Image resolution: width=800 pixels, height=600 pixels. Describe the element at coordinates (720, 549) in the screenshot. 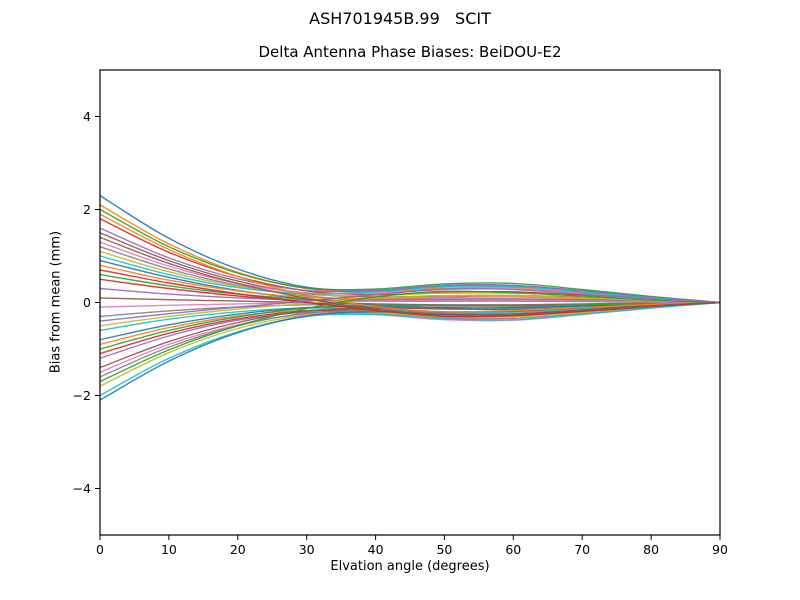

I see `x-tick-label: 90` at that location.